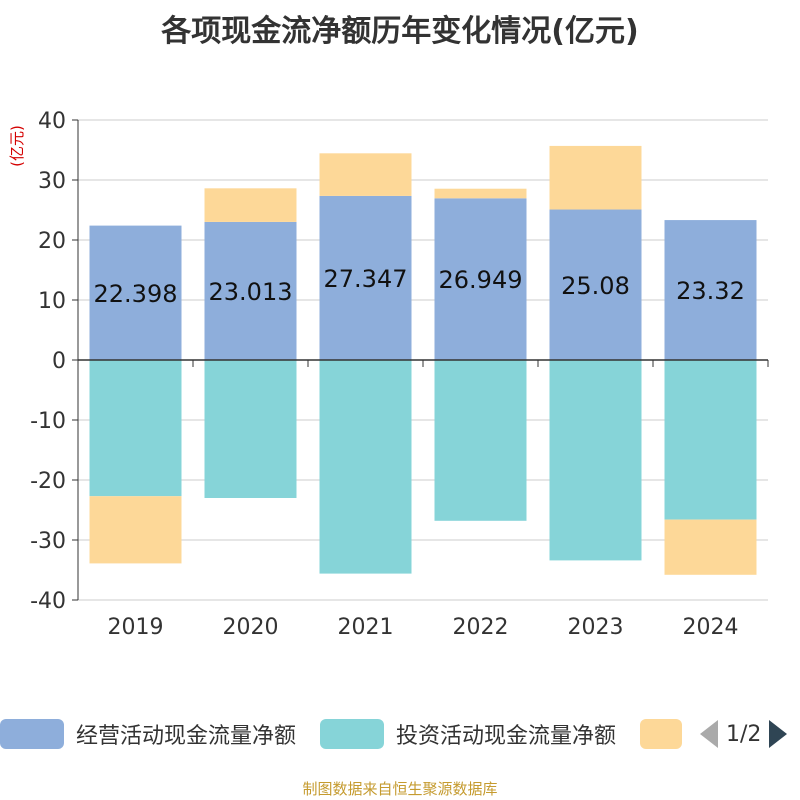  What do you see at coordinates (48, 541) in the screenshot?
I see `y-tick-label: -30` at bounding box center [48, 541].